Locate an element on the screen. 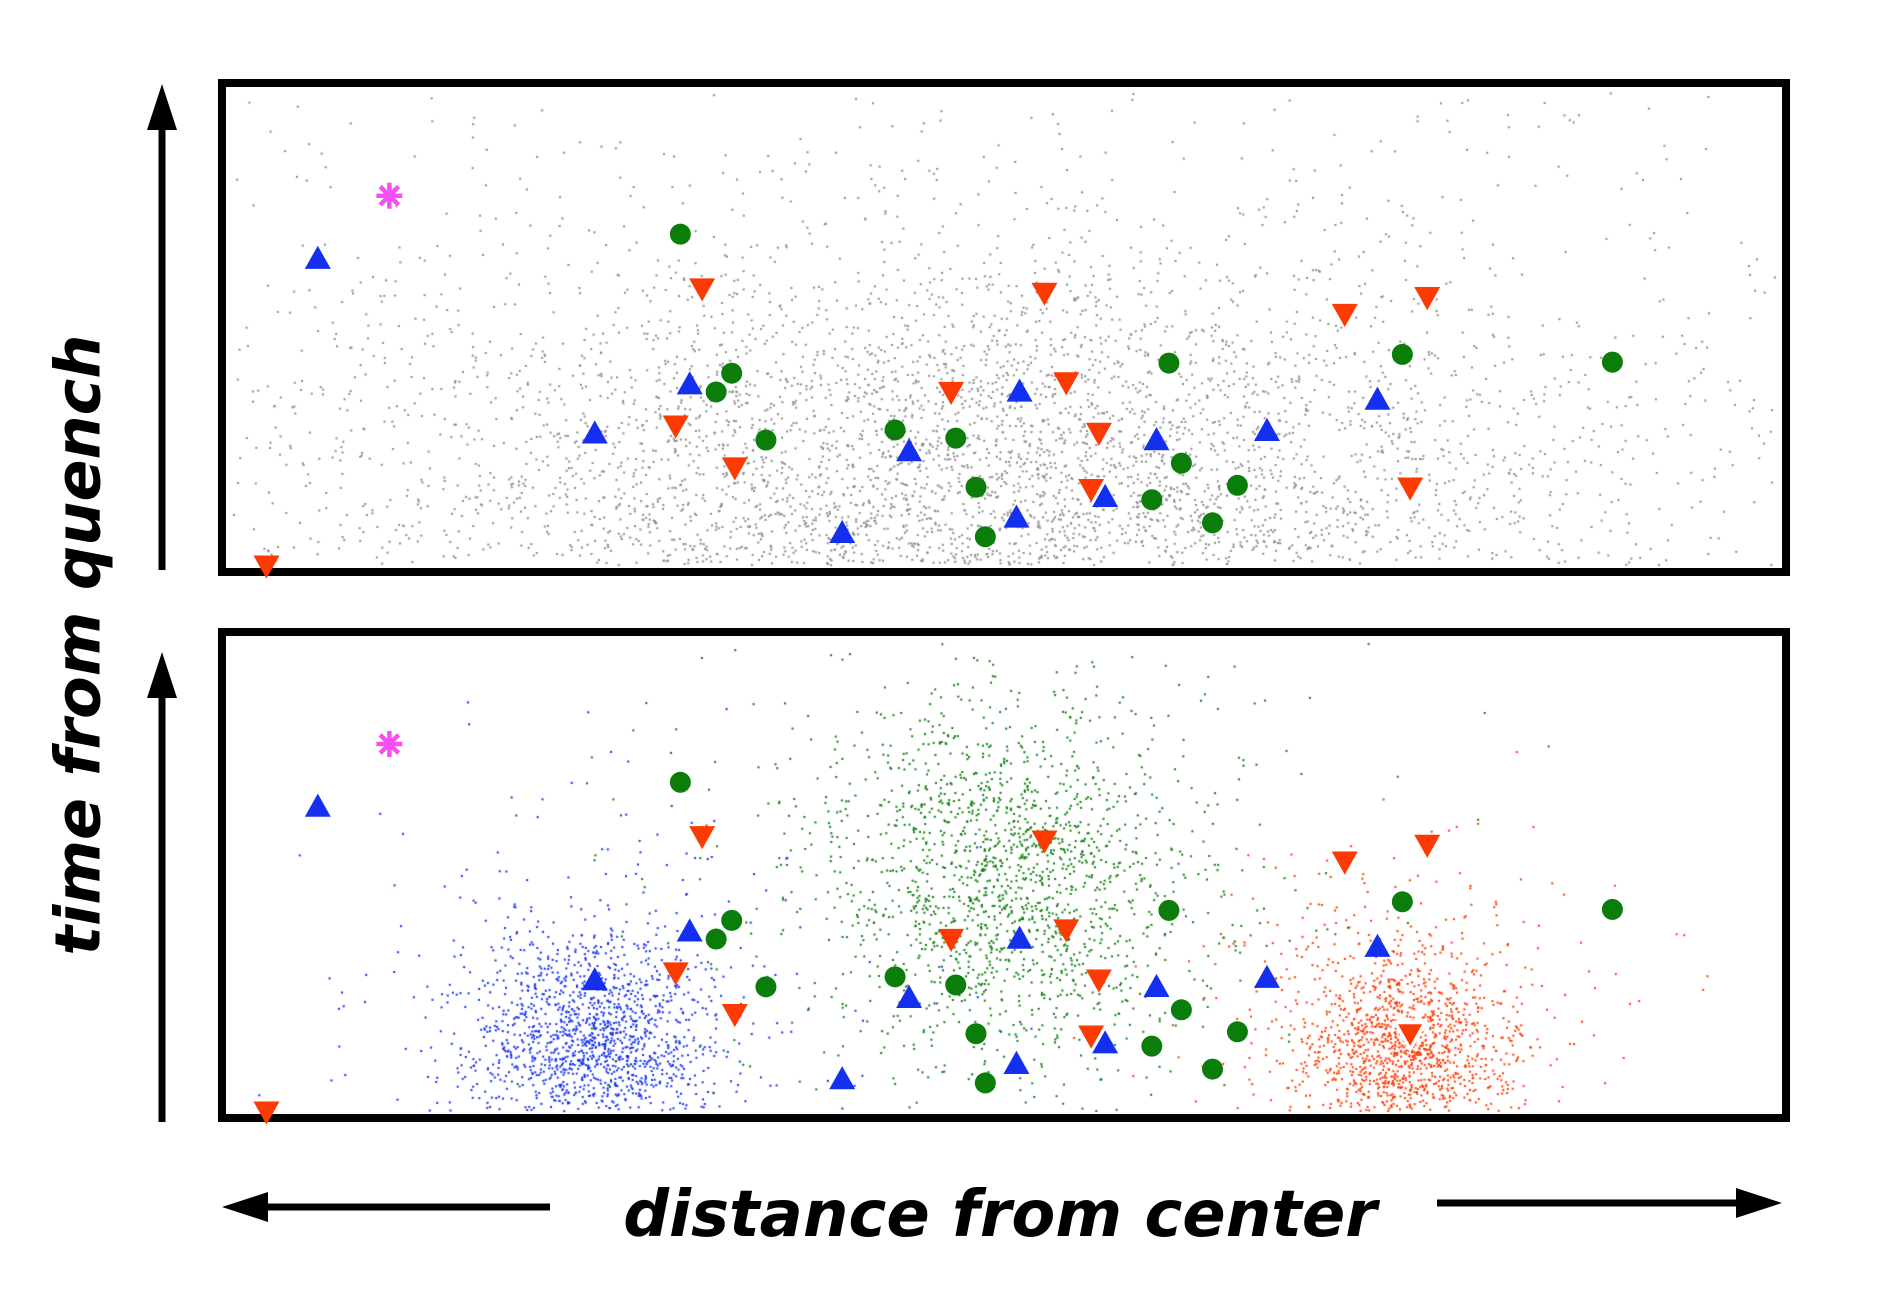  y-axis-label: time from quench is located at coordinates (78, 645).